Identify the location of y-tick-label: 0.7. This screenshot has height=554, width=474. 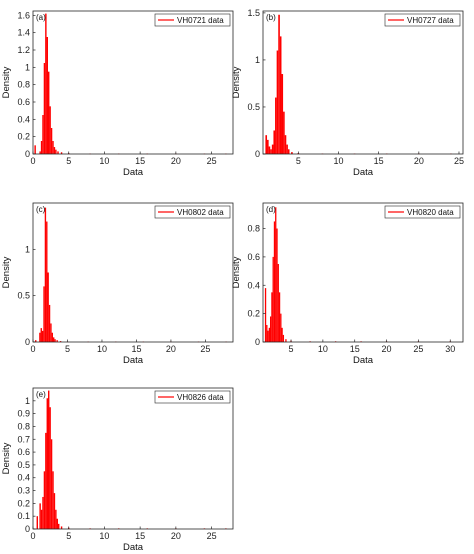
(23, 439).